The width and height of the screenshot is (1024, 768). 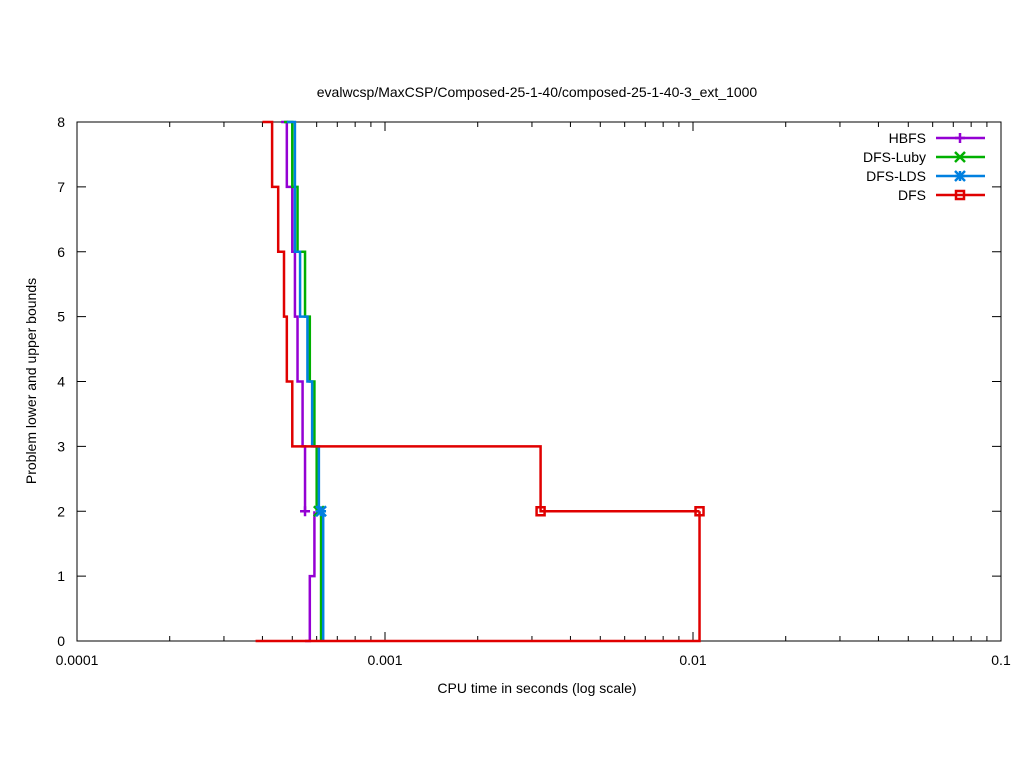 What do you see at coordinates (61, 252) in the screenshot?
I see `y-tick-label: 6` at bounding box center [61, 252].